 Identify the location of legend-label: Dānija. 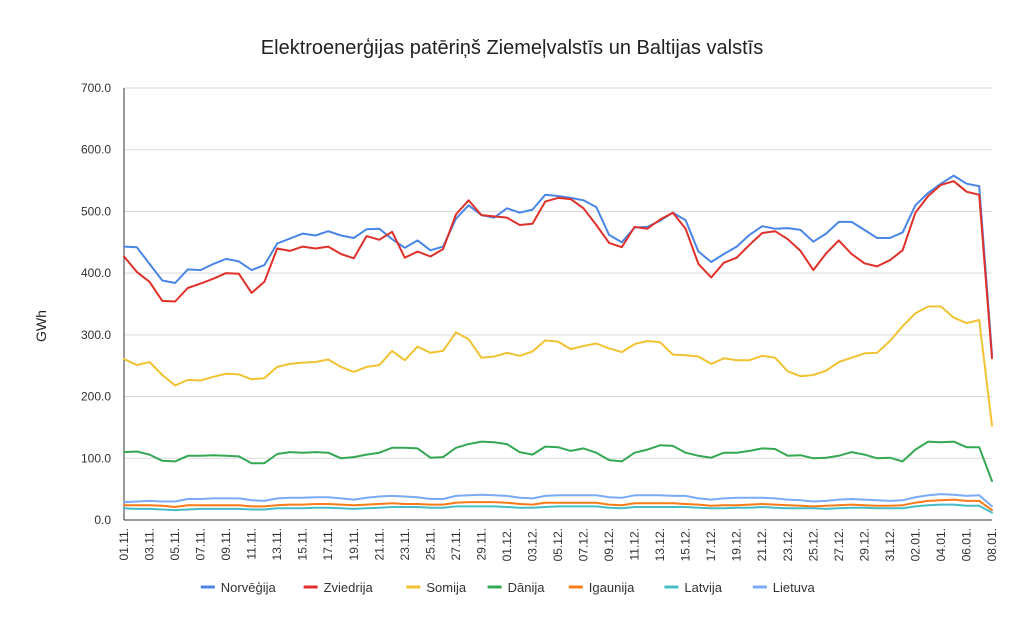
(527, 587).